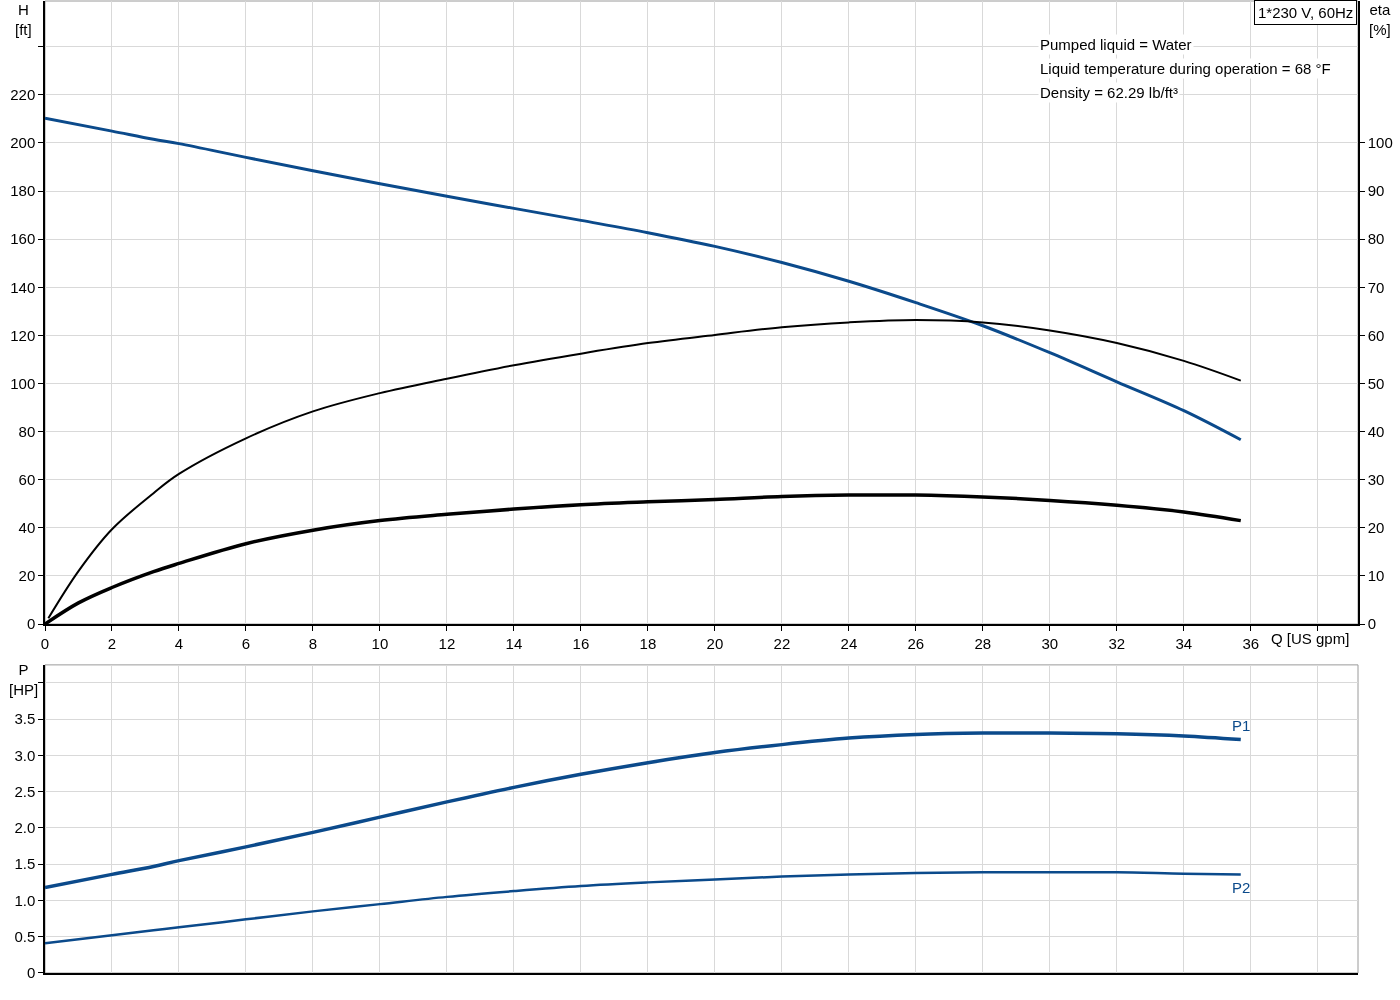  I want to click on x-tick-label: 2, so click(112, 643).